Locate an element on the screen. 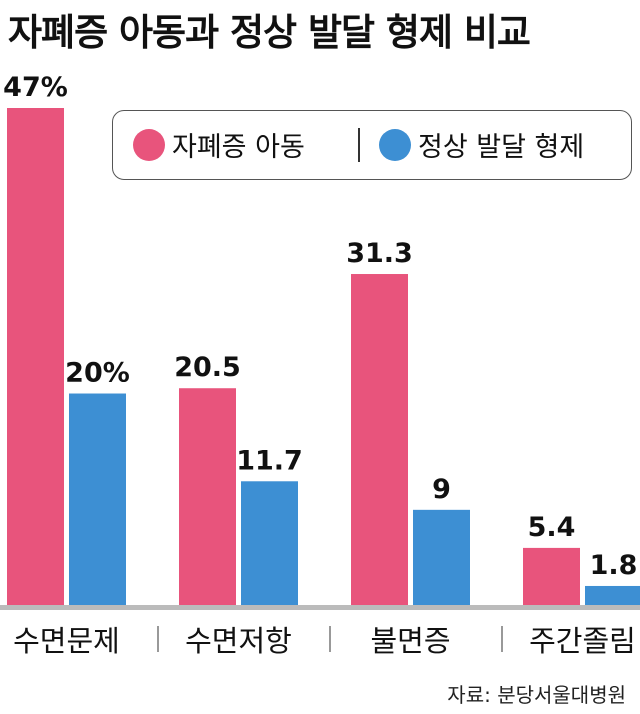 The image size is (640, 714). data-label: 9 is located at coordinates (441, 489).